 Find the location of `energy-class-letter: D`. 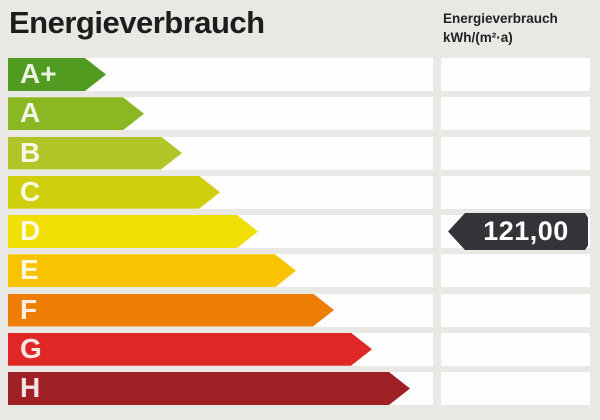

energy-class-letter: D is located at coordinates (30, 230).